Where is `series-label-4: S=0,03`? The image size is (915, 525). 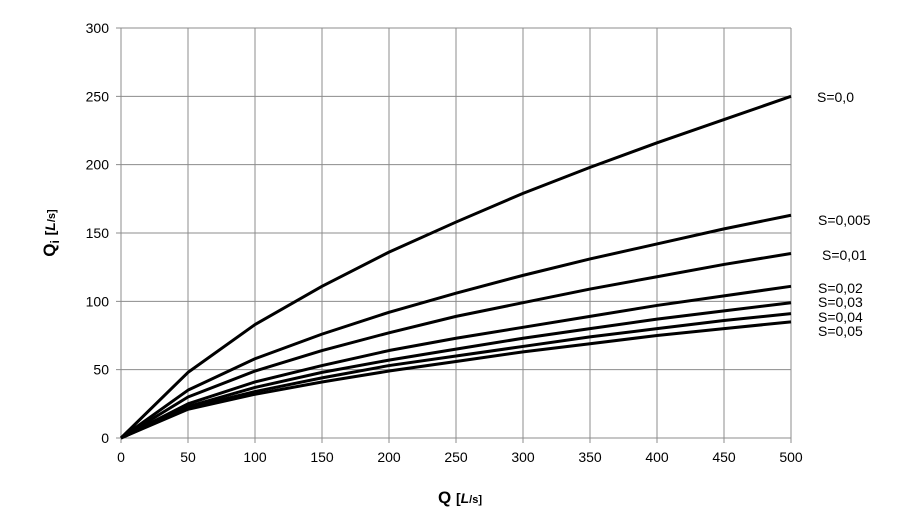
series-label-4: S=0,03 is located at coordinates (840, 302).